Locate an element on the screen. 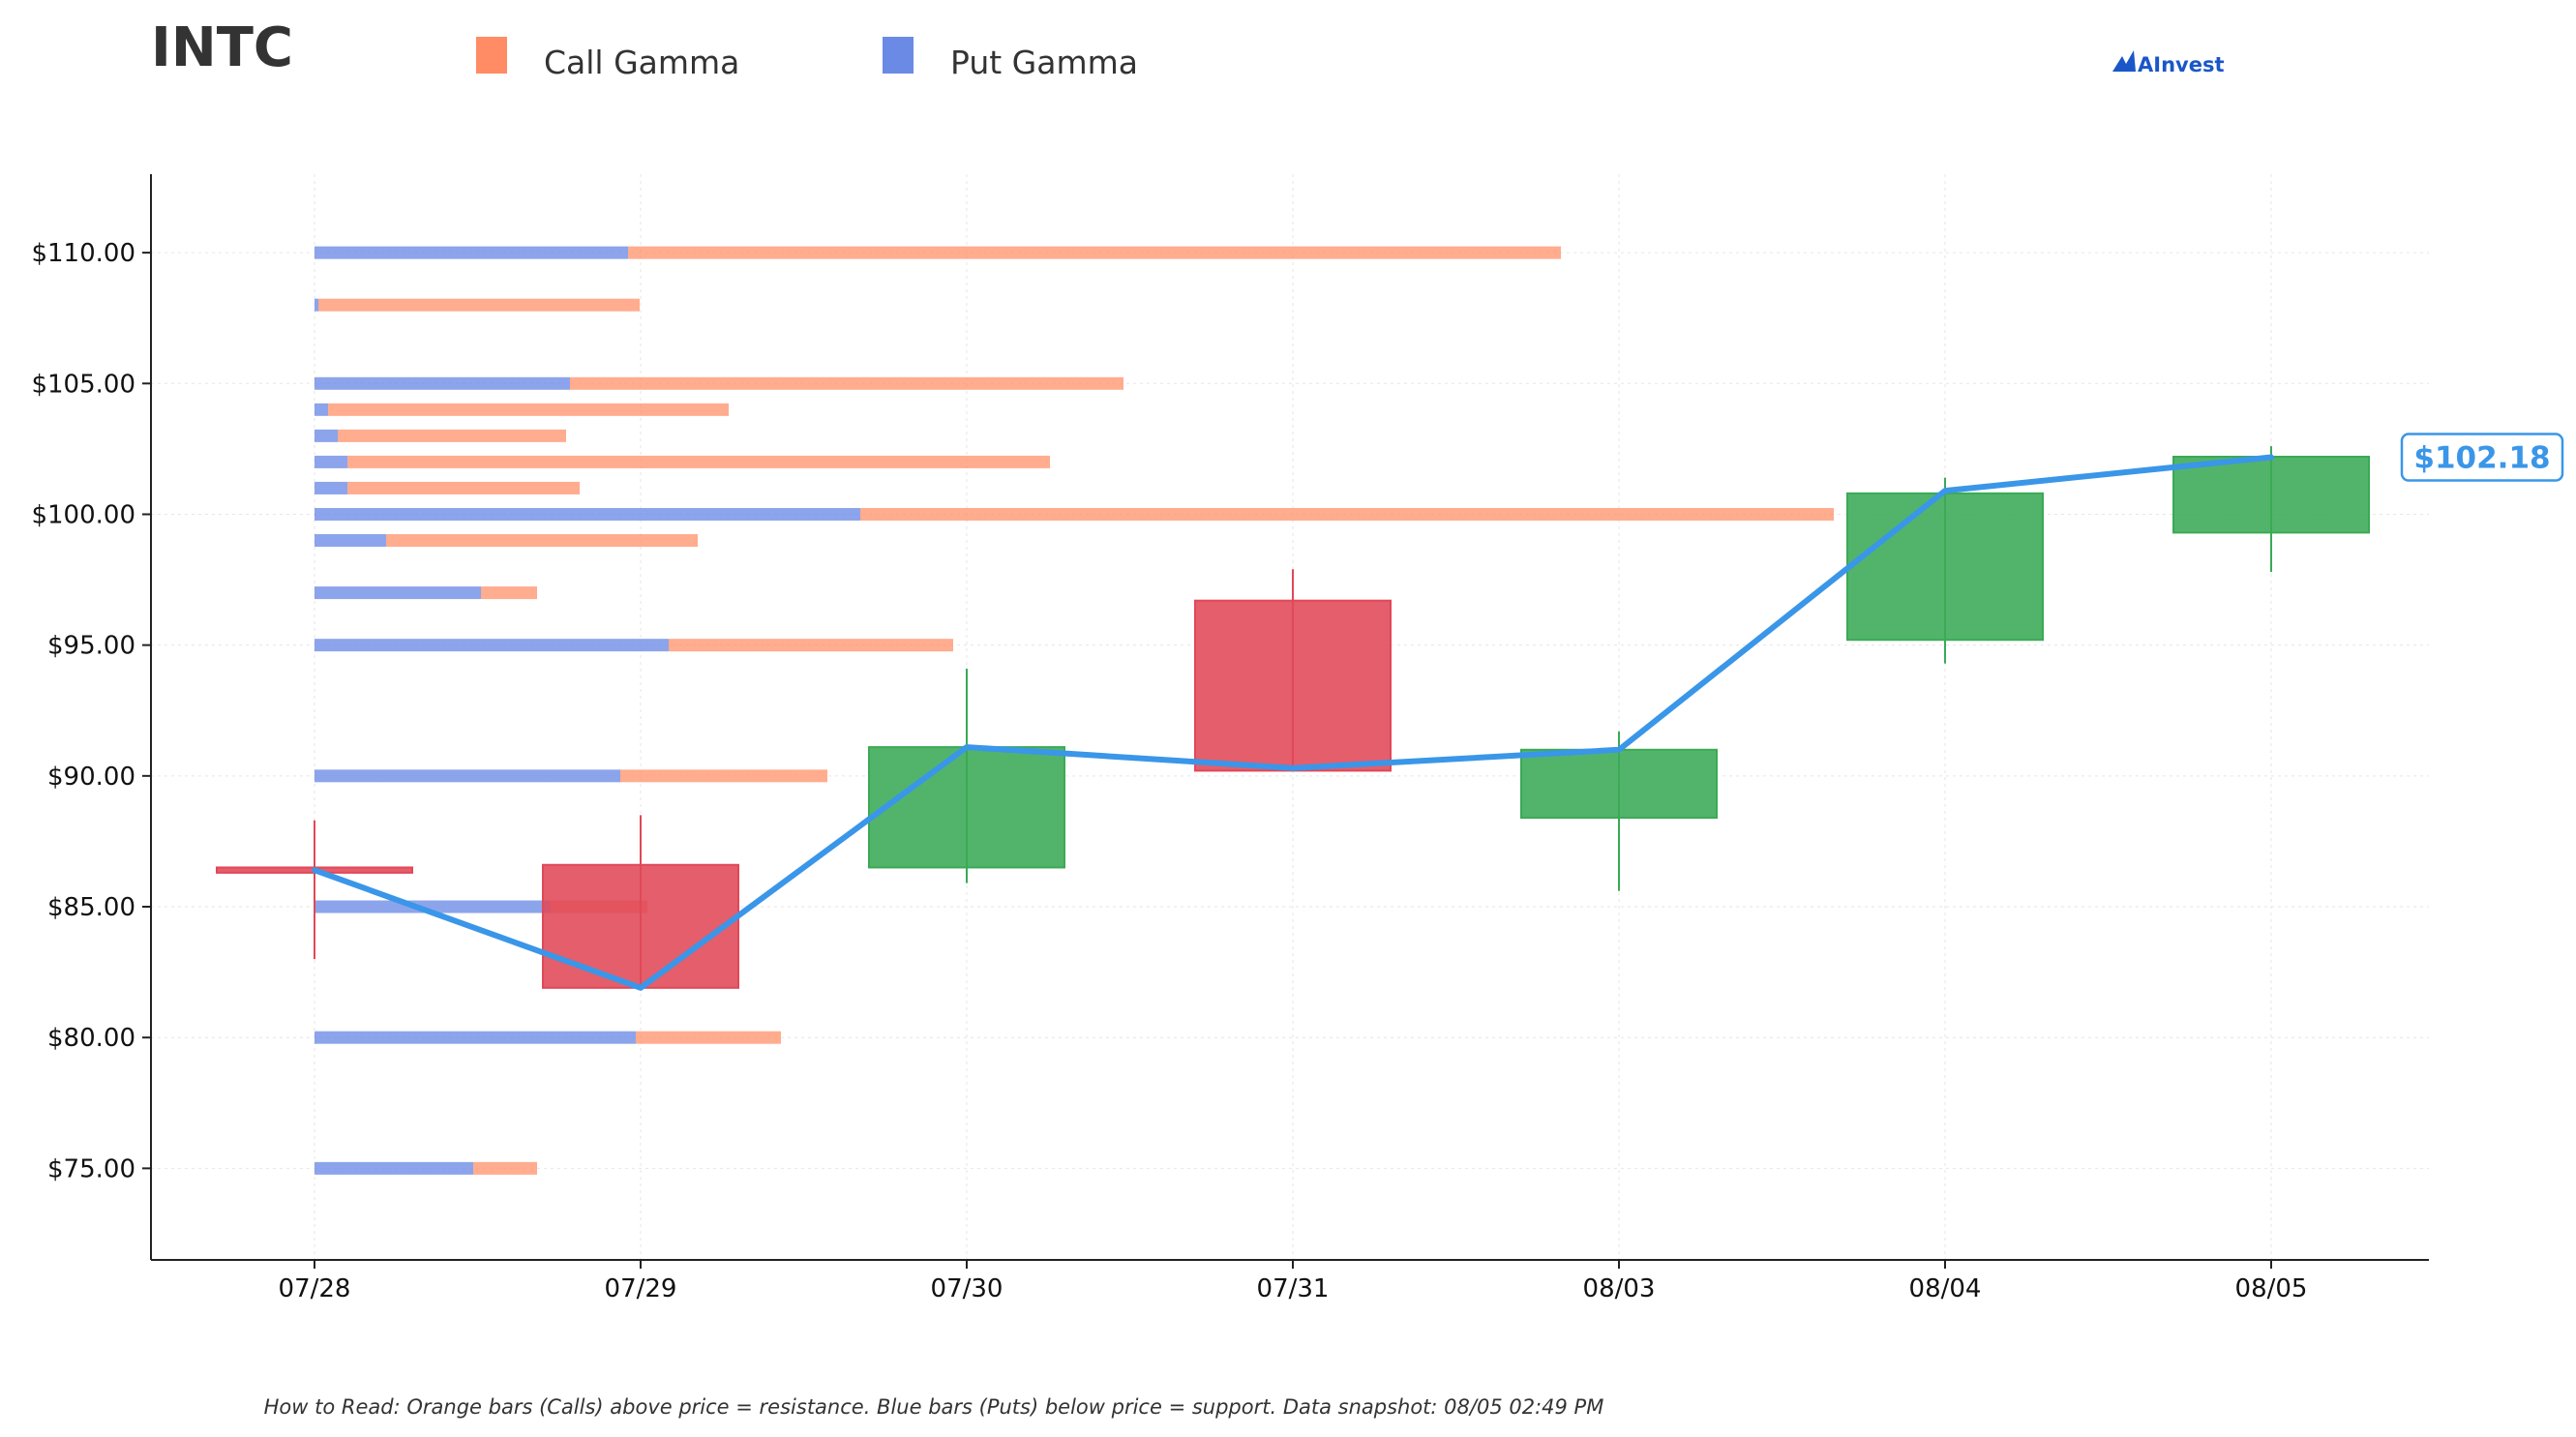  y-tick-label: $105.00 is located at coordinates (83, 384).